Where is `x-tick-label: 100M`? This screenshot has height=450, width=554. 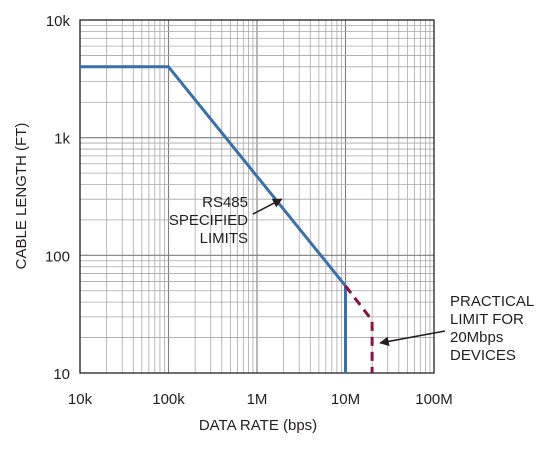
x-tick-label: 100M is located at coordinates (434, 399).